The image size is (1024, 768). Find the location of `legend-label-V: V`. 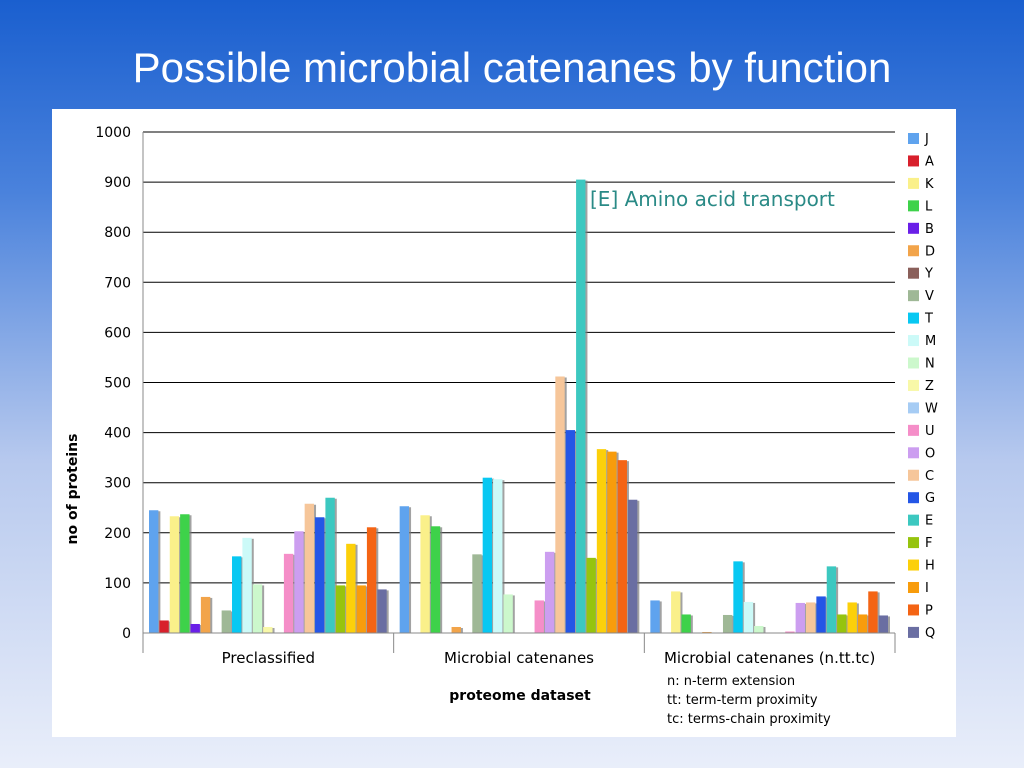

legend-label-V: V is located at coordinates (929, 296).